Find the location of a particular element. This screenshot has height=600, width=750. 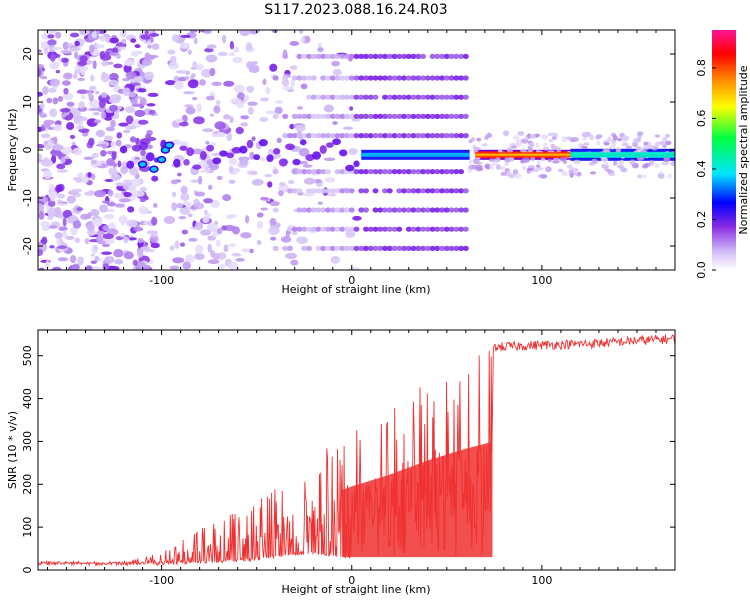

spectrogram-x-label: Height of straight line (km) is located at coordinates (355, 289).